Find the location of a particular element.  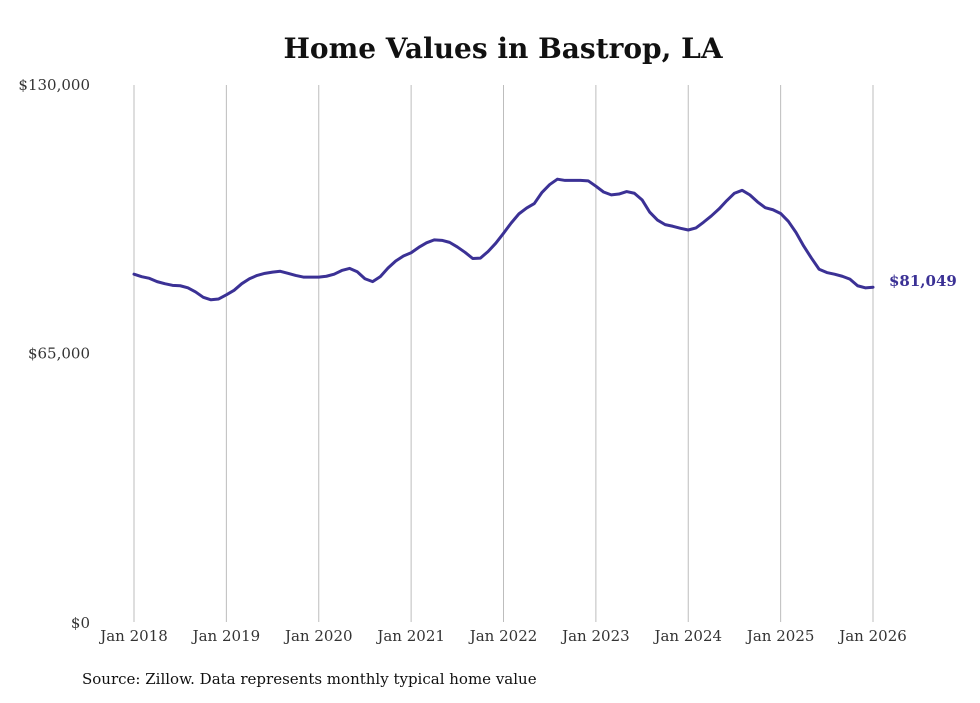

y-tick-label: $0 is located at coordinates (80, 623).